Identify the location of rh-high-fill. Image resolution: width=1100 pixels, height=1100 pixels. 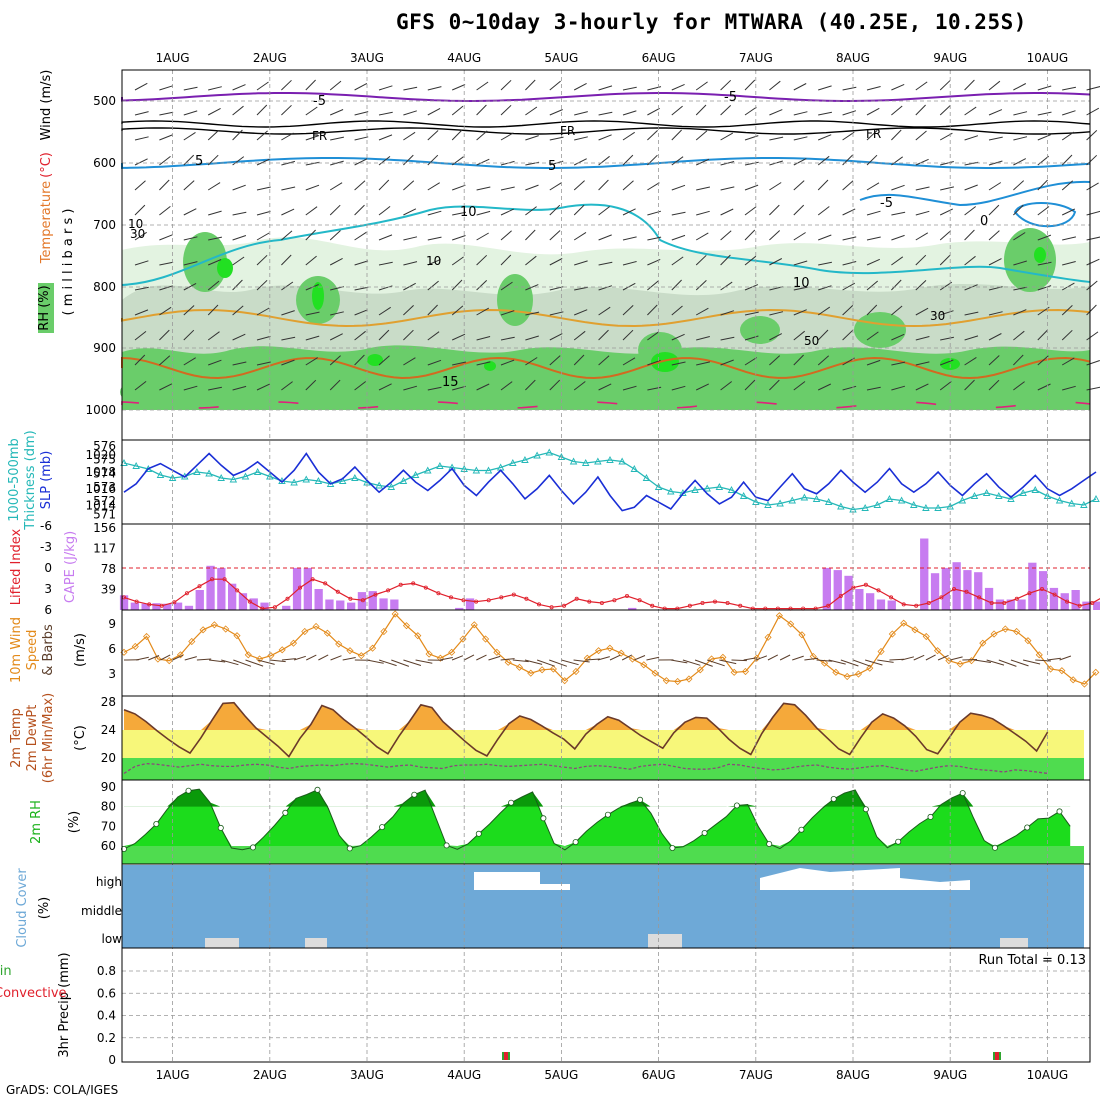
(597, 798).